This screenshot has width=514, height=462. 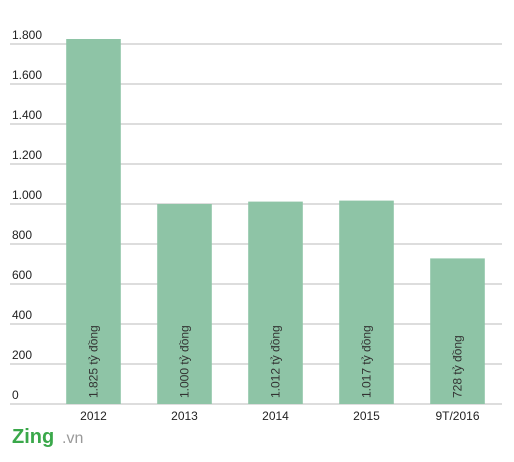 What do you see at coordinates (22, 275) in the screenshot?
I see `y-tick-label: 600` at bounding box center [22, 275].